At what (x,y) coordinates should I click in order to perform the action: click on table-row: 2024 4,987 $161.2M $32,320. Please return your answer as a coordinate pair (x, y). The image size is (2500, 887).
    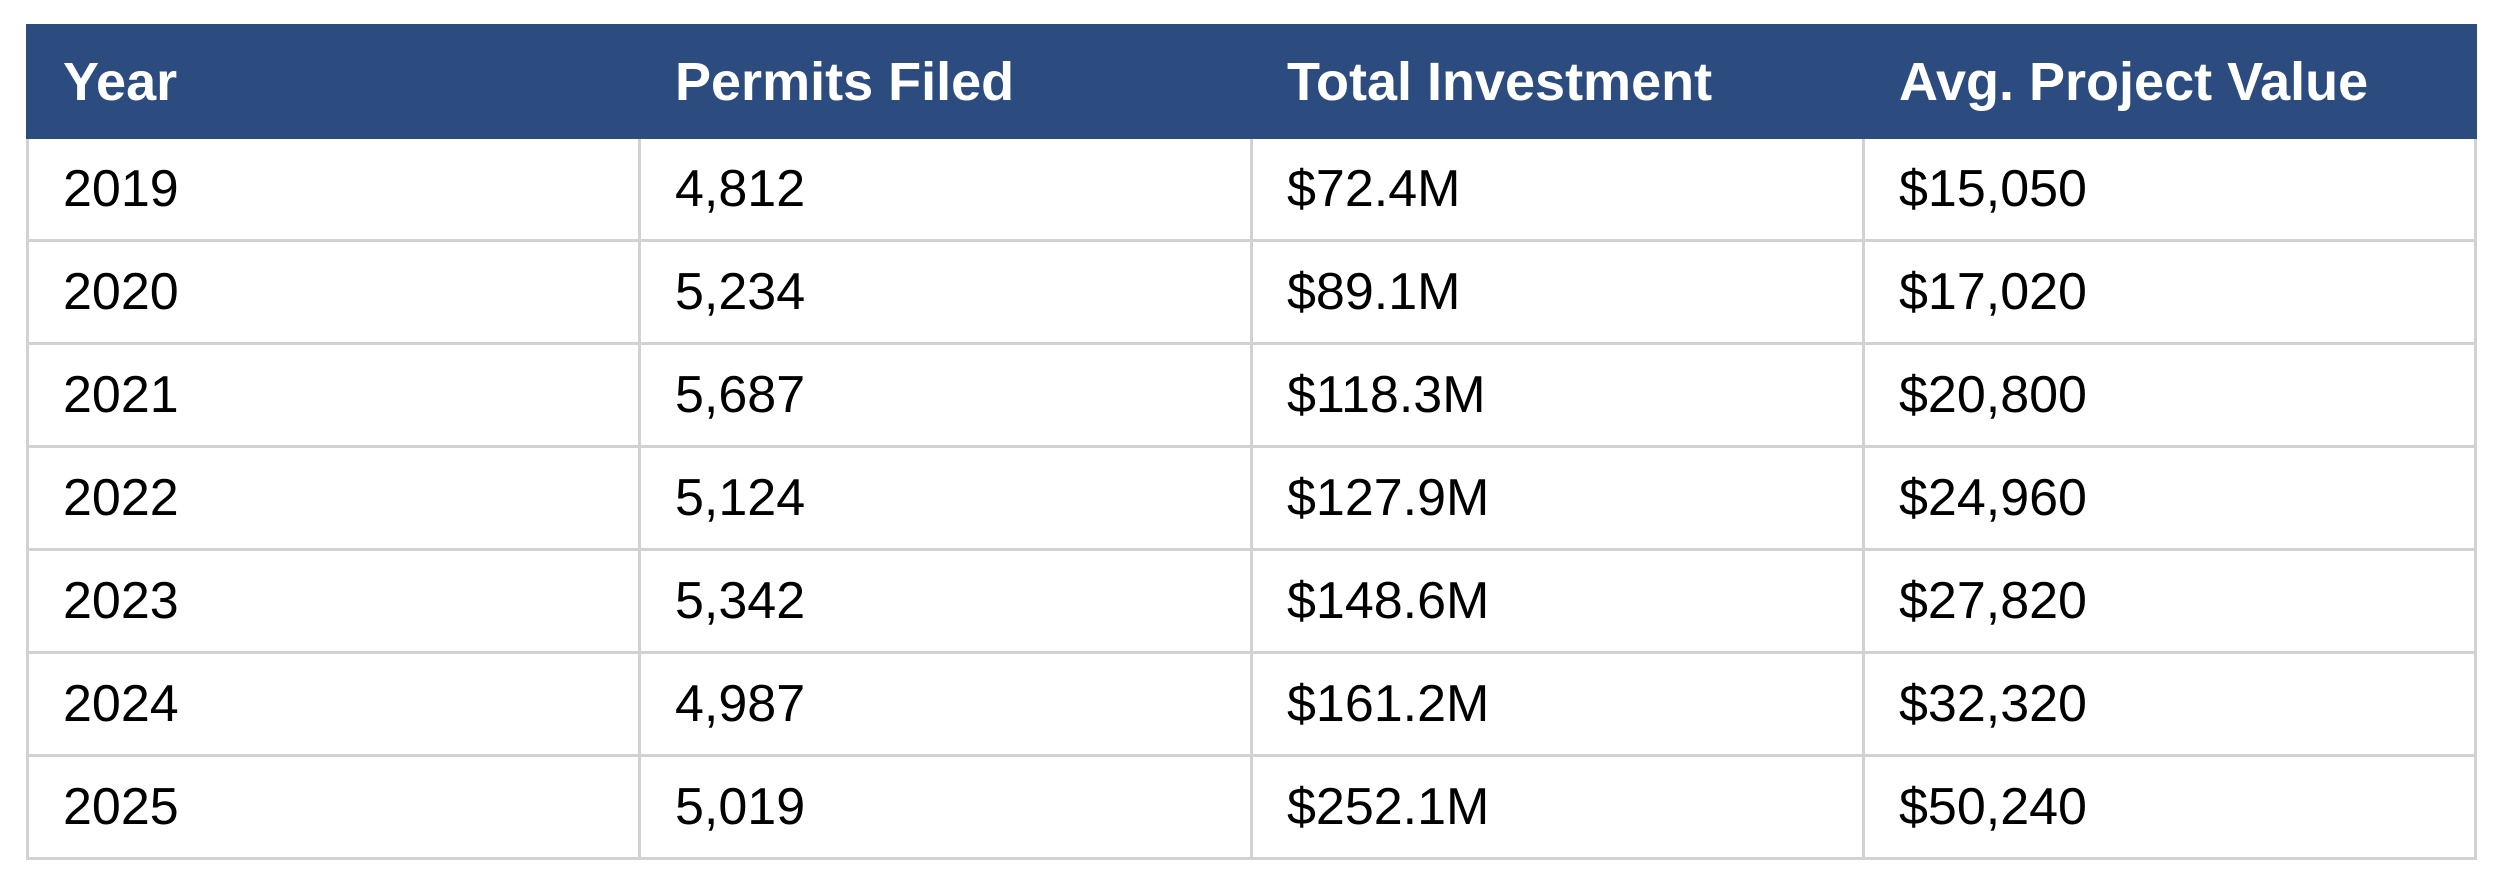
    Looking at the image, I should click on (1251, 704).